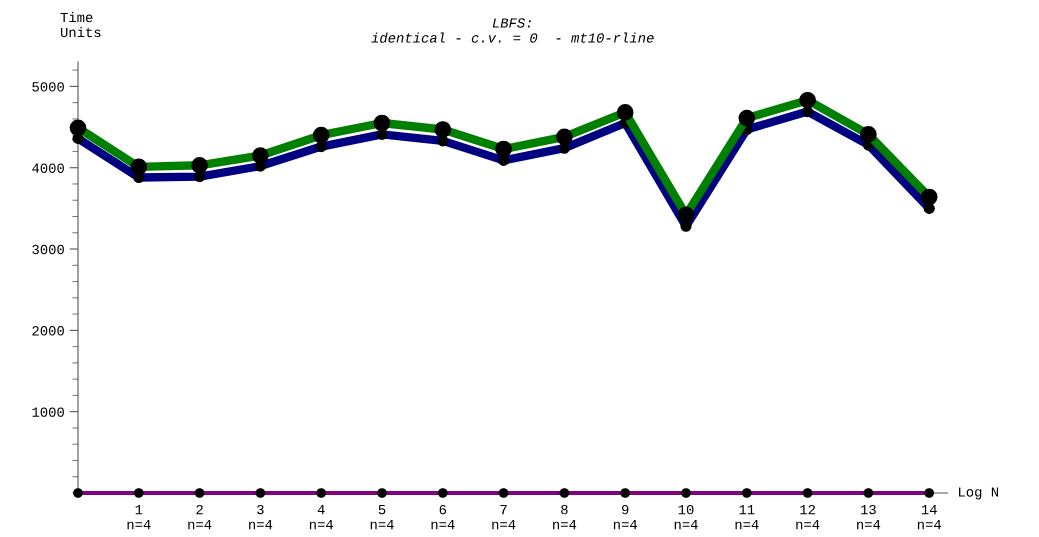 This screenshot has height=537, width=1039. I want to click on y-tick-label: 3000, so click(48, 249).